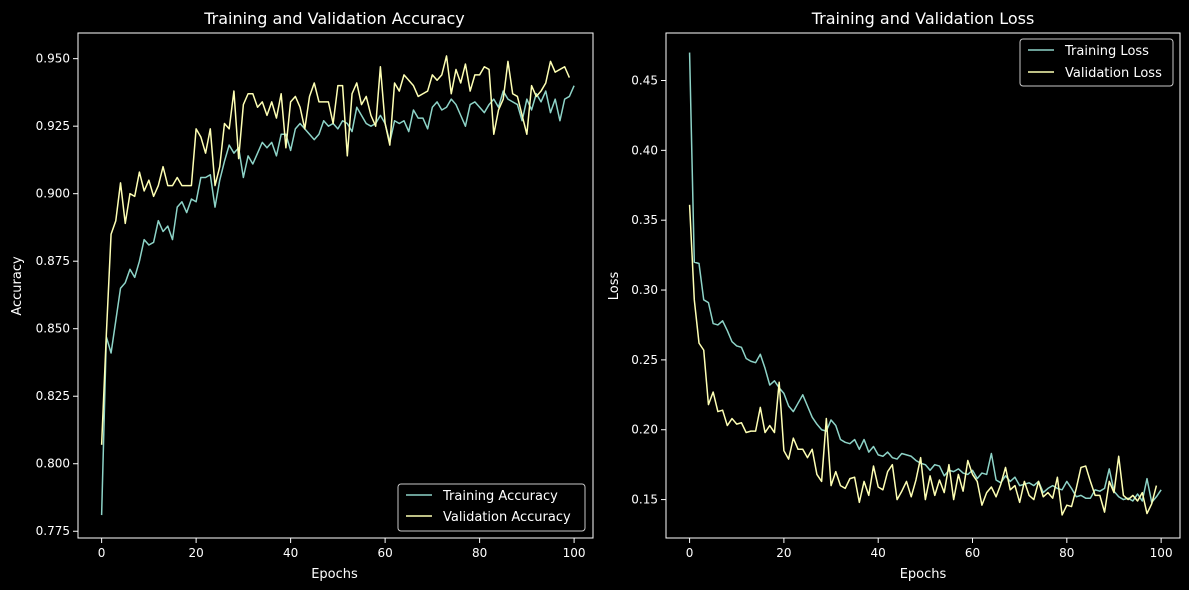 The image size is (1189, 590). What do you see at coordinates (17, 286) in the screenshot?
I see `accuracy-y-axis-label: Accuracy` at bounding box center [17, 286].